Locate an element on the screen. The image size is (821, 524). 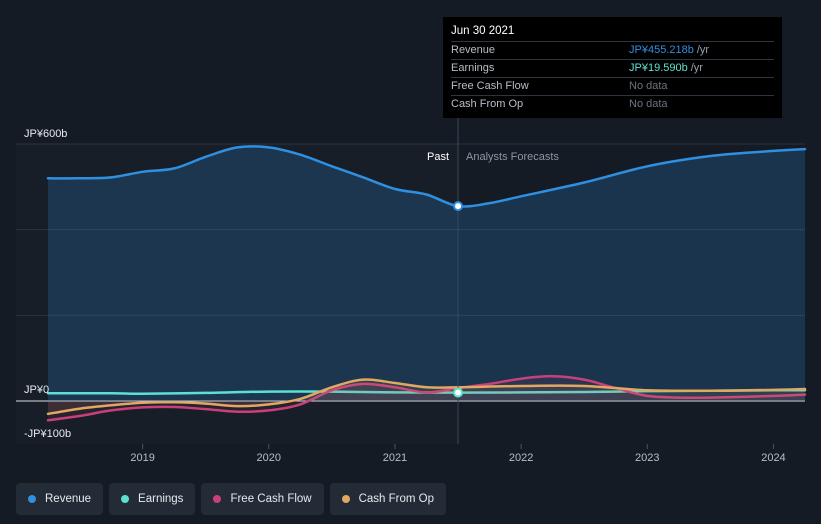
legend-item-cash-from-op: Cash From Op is located at coordinates (388, 499).